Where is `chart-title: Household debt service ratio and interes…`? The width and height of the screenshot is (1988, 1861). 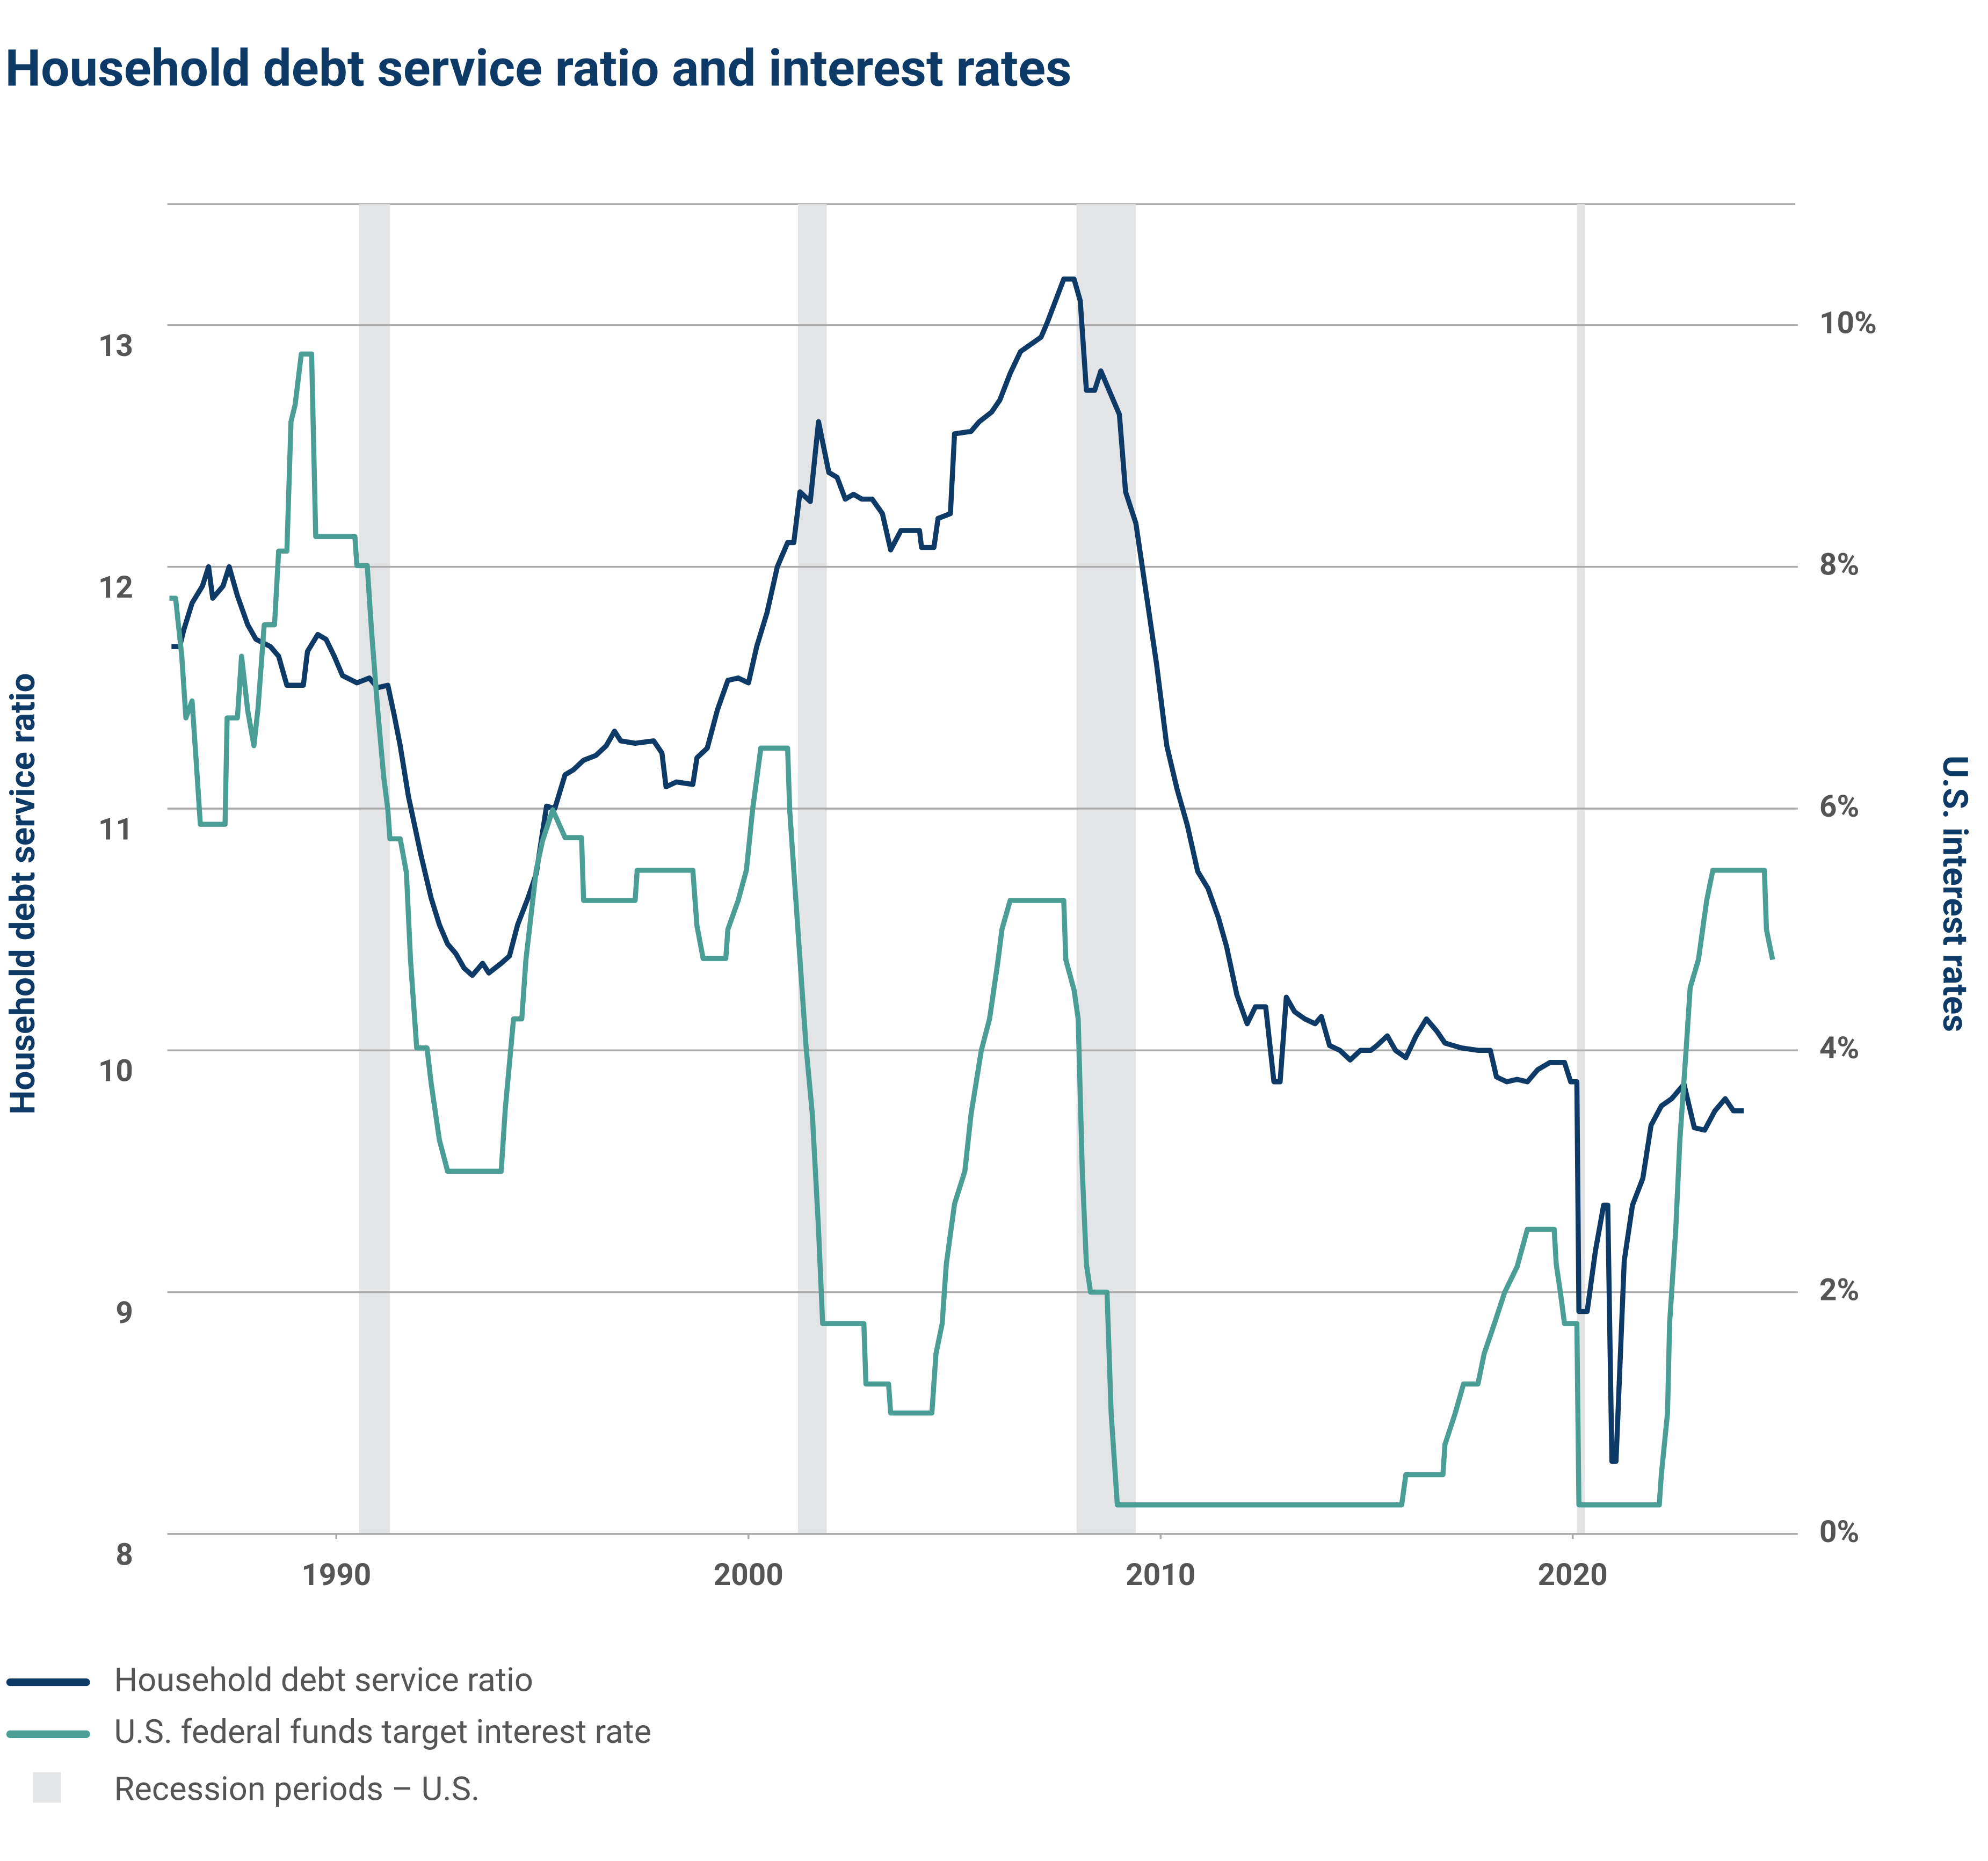
chart-title: Household debt service ratio and interes… is located at coordinates (538, 69).